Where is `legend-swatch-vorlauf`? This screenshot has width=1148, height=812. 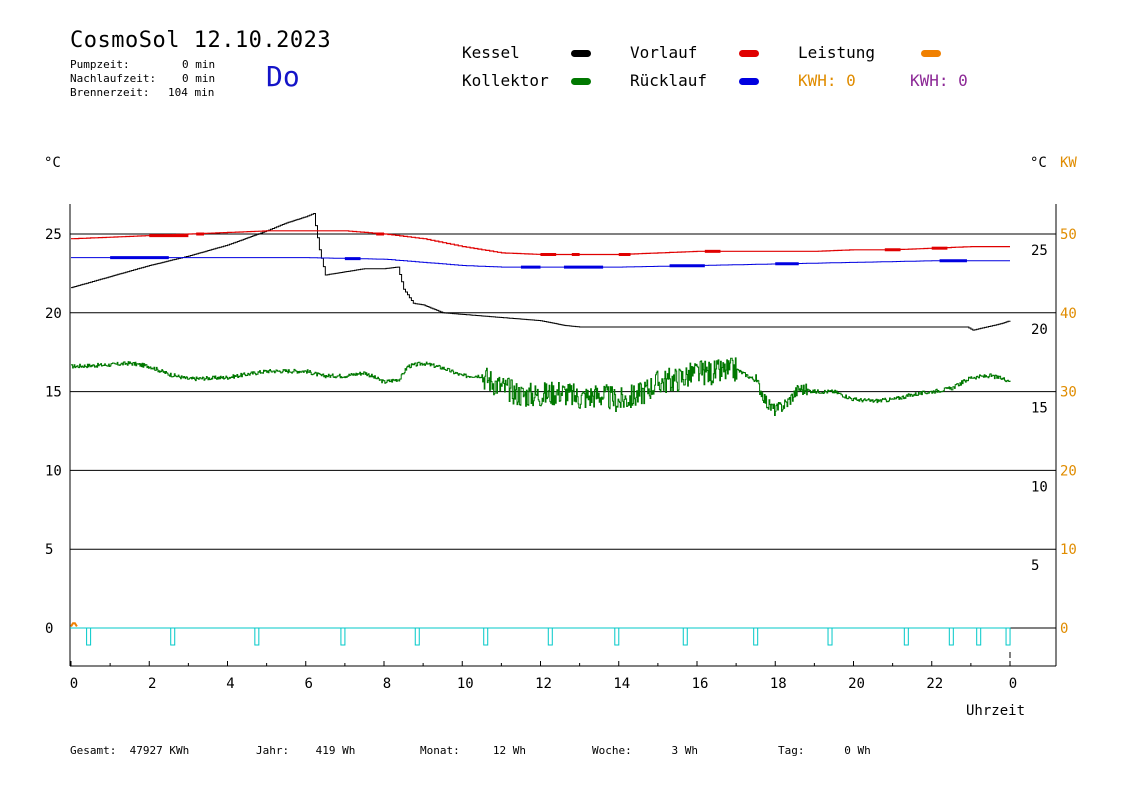
legend-swatch-vorlauf is located at coordinates (749, 53).